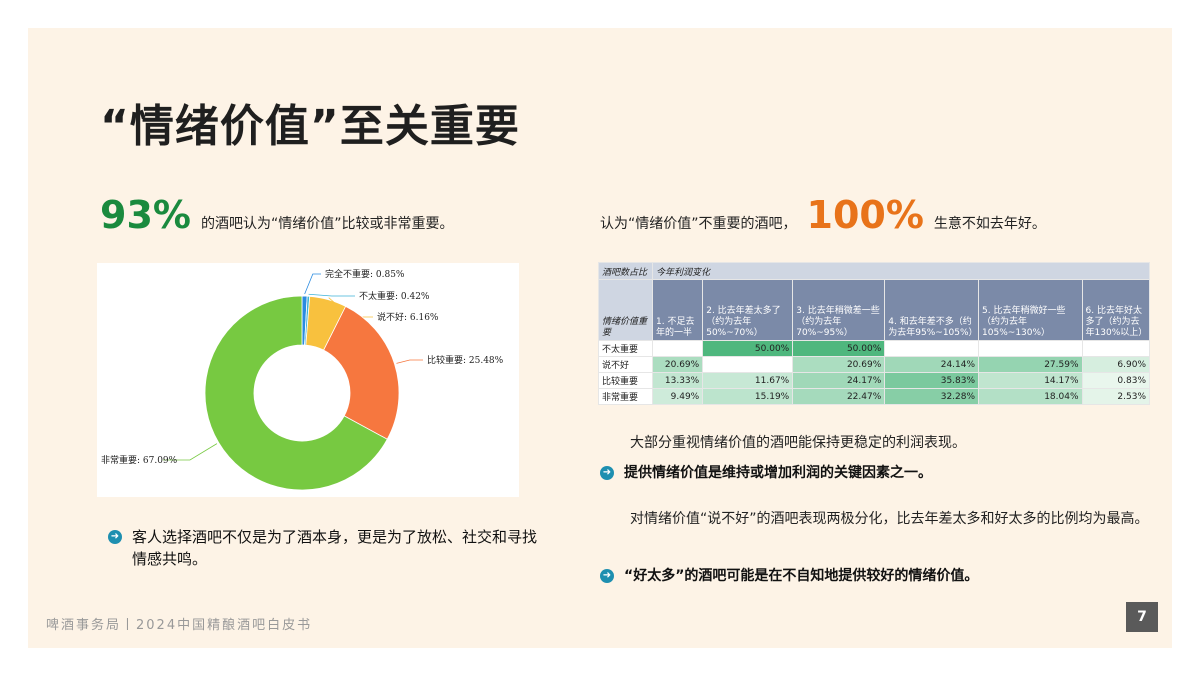 This screenshot has width=1200, height=675. I want to click on table-cell: 2.53%, so click(1116, 396).